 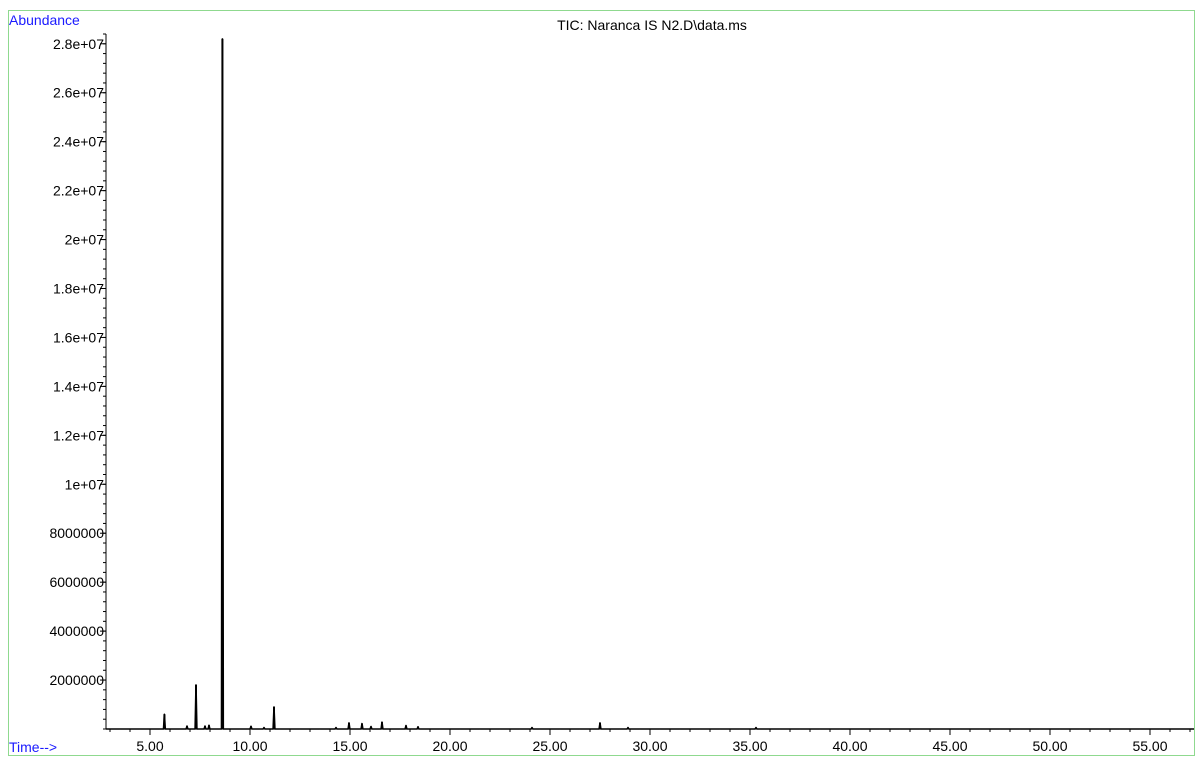 What do you see at coordinates (849, 746) in the screenshot?
I see `x-tick-label: 40.00` at bounding box center [849, 746].